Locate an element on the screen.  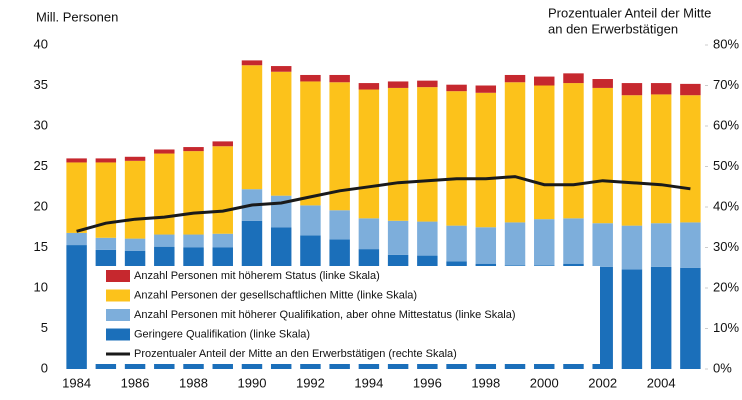
x-tick-label: 1990 is located at coordinates (252, 382).